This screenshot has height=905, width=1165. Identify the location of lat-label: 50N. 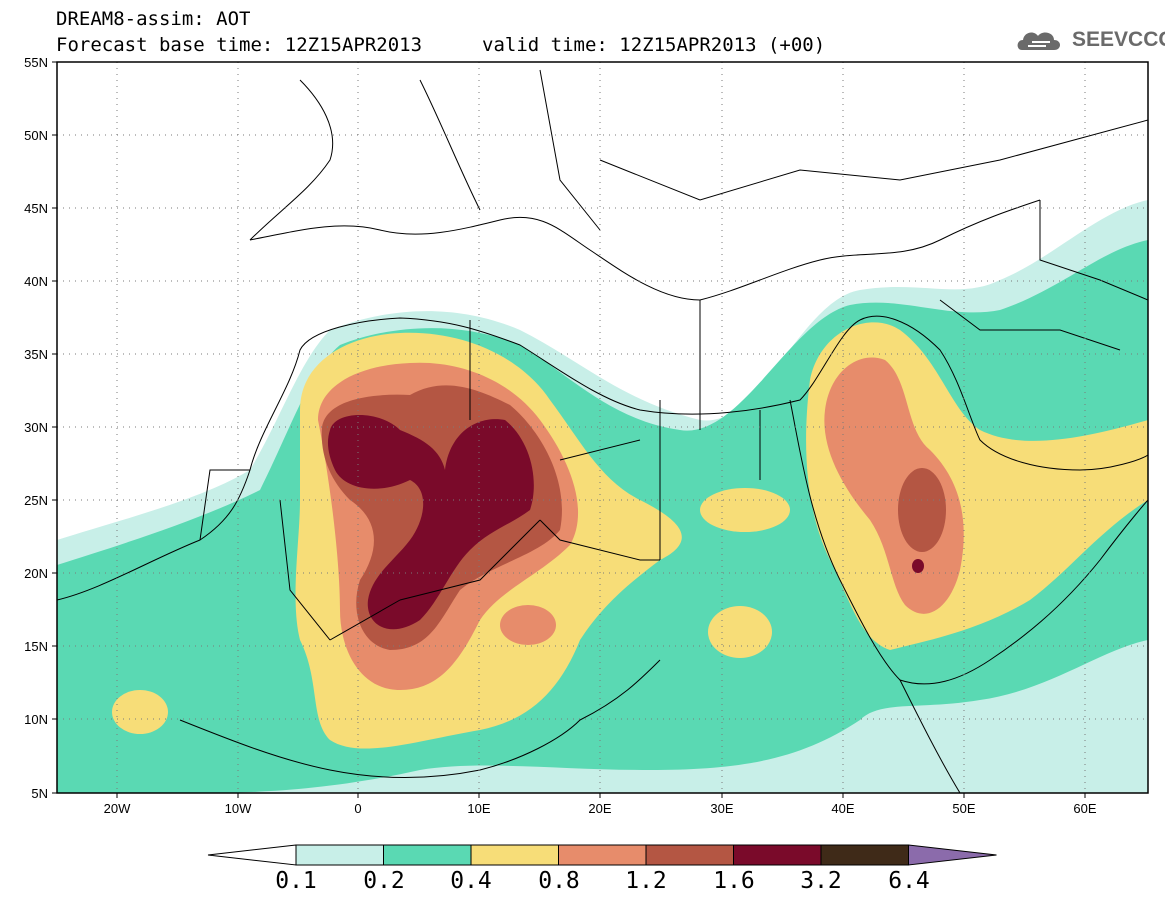
(36, 135).